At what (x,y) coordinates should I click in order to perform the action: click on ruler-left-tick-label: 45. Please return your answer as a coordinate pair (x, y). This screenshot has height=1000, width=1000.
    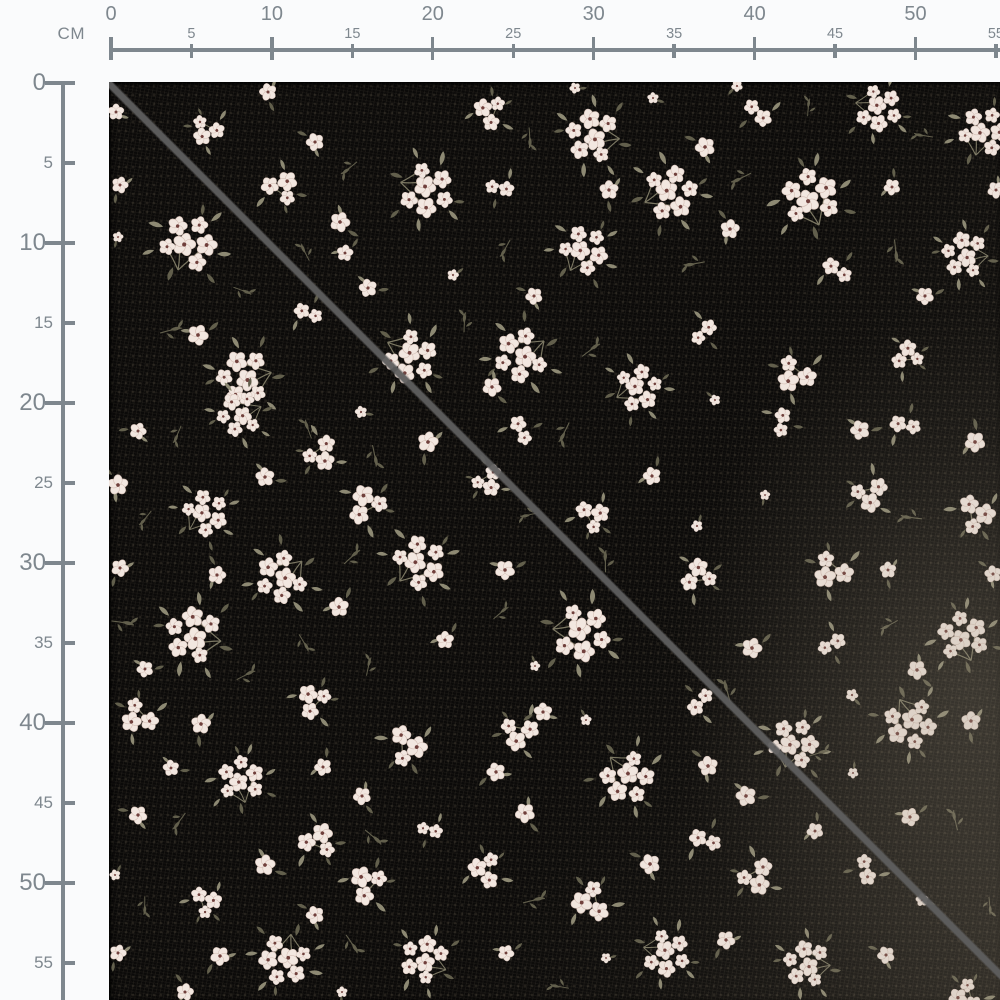
    Looking at the image, I should click on (43, 802).